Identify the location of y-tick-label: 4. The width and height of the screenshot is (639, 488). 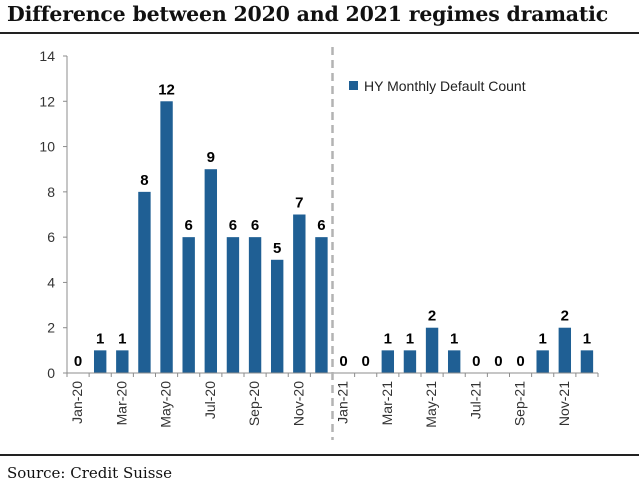
(51, 282).